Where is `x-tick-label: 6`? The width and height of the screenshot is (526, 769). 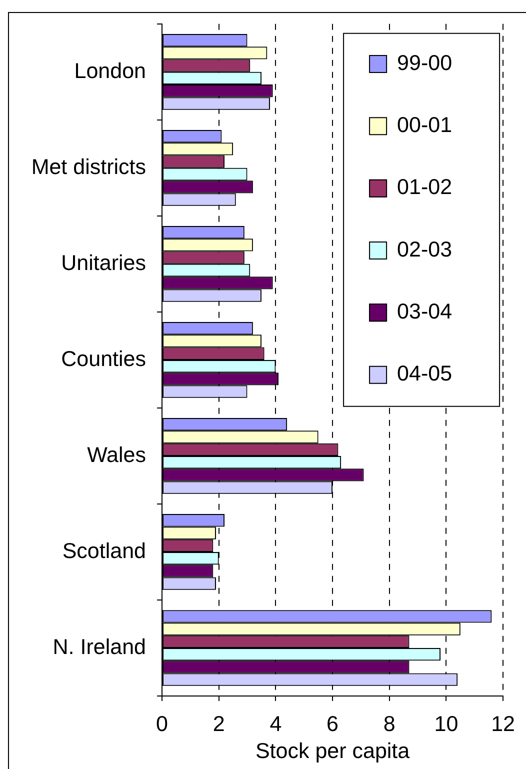
x-tick-label: 6 is located at coordinates (332, 724).